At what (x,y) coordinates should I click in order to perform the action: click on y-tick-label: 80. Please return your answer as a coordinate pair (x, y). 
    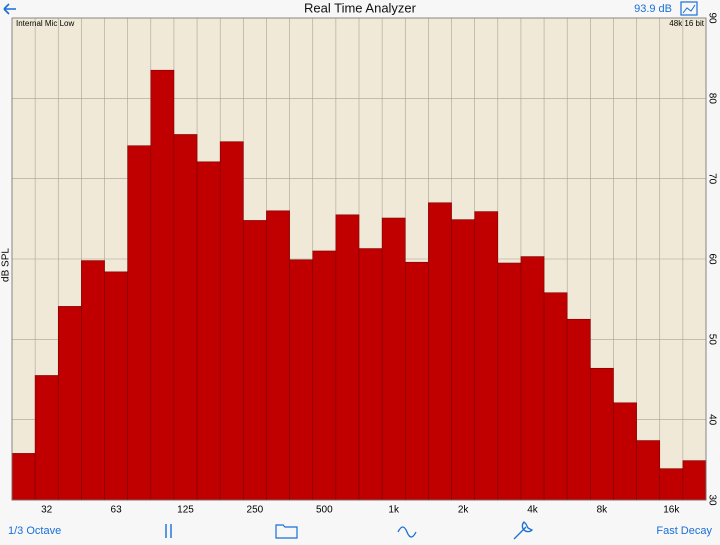
    Looking at the image, I should click on (711, 99).